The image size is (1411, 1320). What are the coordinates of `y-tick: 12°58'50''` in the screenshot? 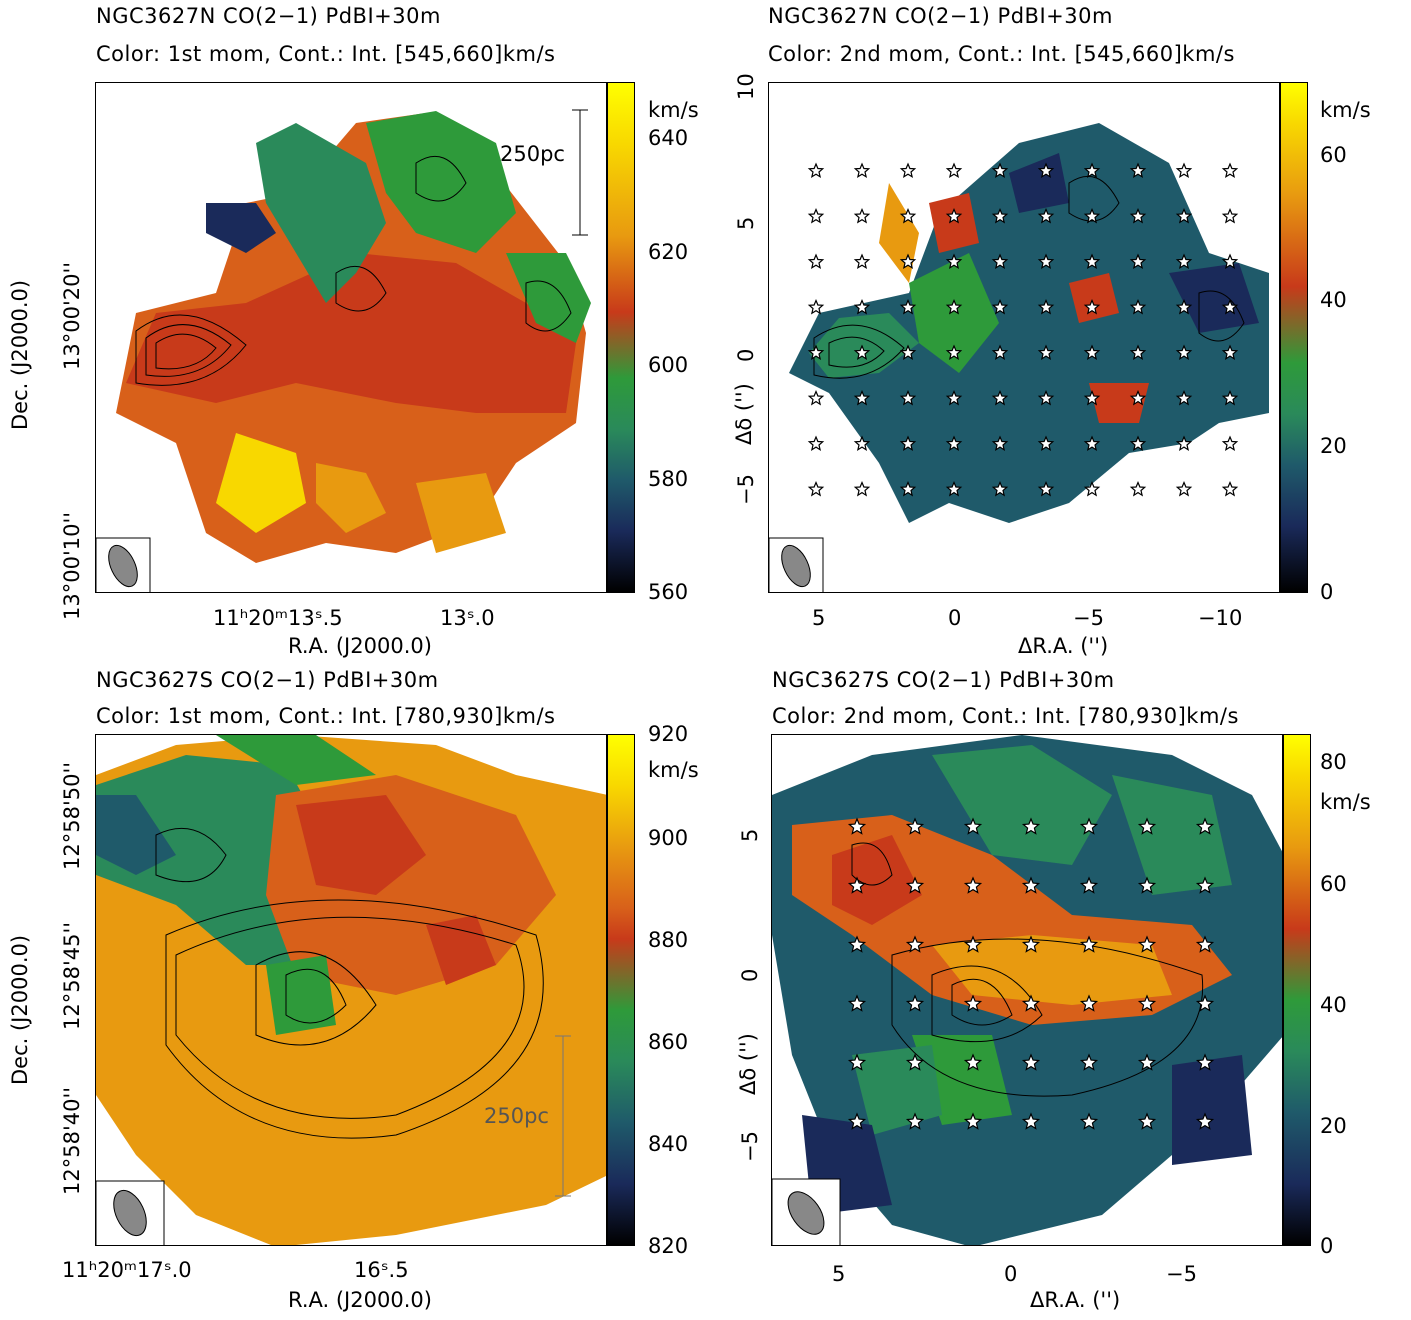 It's located at (72, 816).